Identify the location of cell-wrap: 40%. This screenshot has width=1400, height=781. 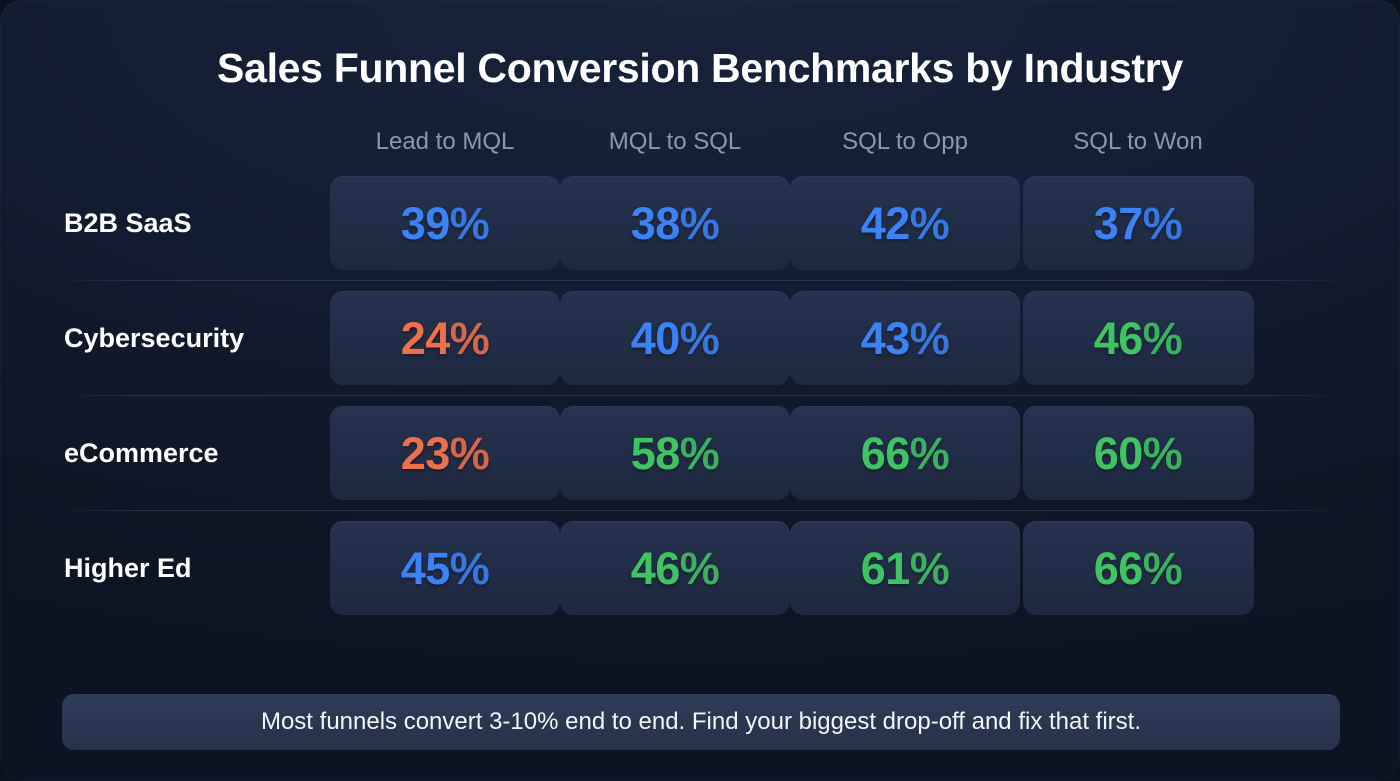
(675, 338).